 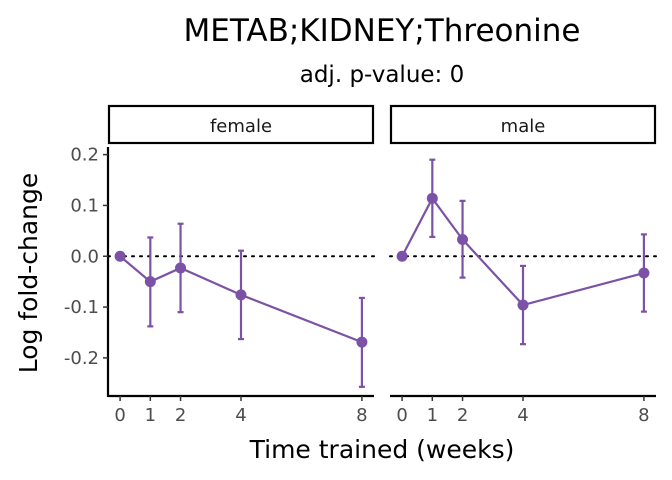 I want to click on facet-strip-label: male, so click(x=523, y=126).